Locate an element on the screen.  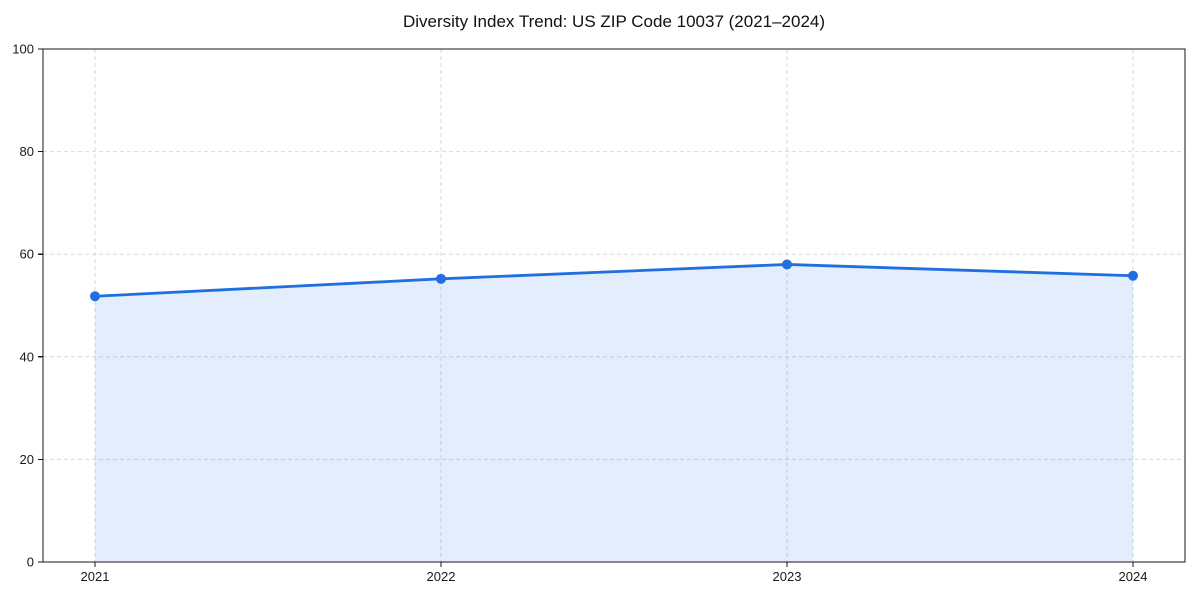
y-tick-label: 0 is located at coordinates (30, 562).